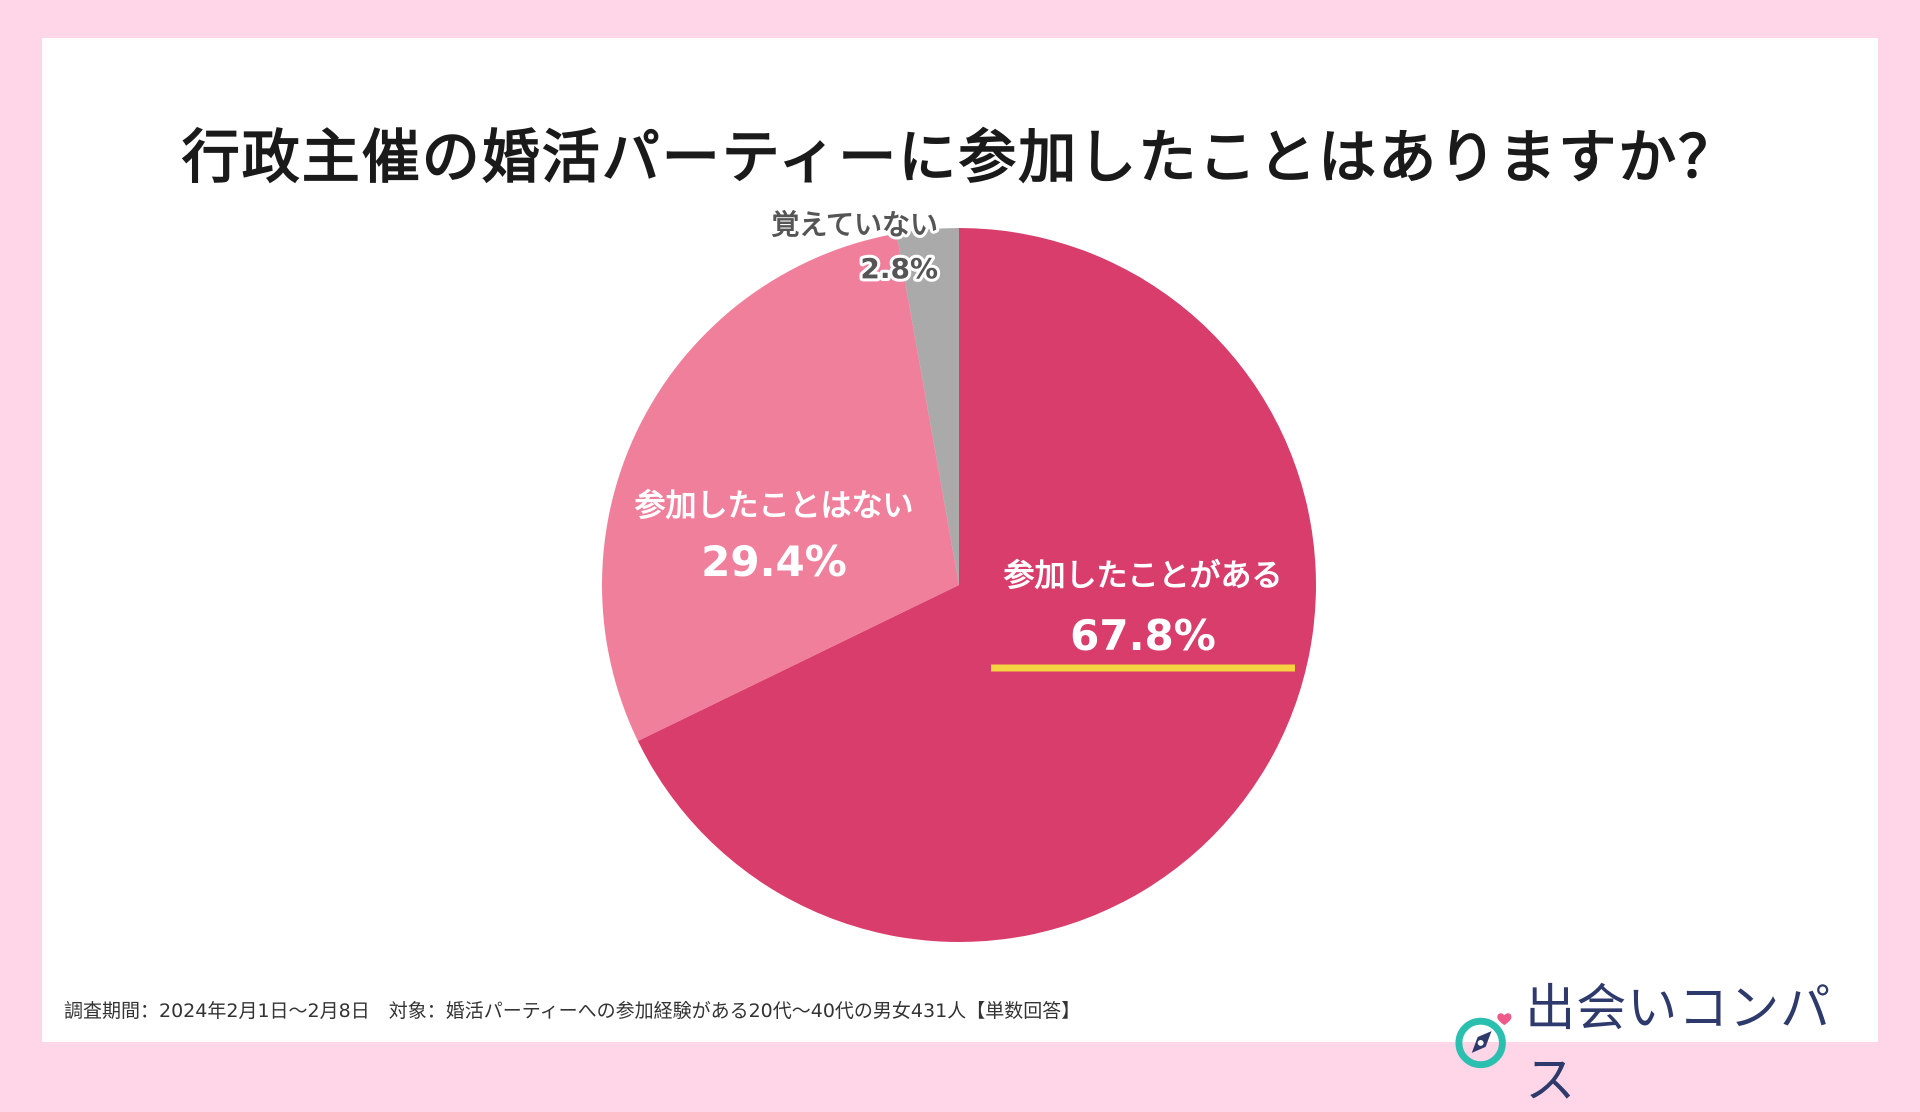 The height and width of the screenshot is (1112, 1920). Describe the element at coordinates (854, 224) in the screenshot. I see `slice-label-dont-remember: 覚えていない` at that location.